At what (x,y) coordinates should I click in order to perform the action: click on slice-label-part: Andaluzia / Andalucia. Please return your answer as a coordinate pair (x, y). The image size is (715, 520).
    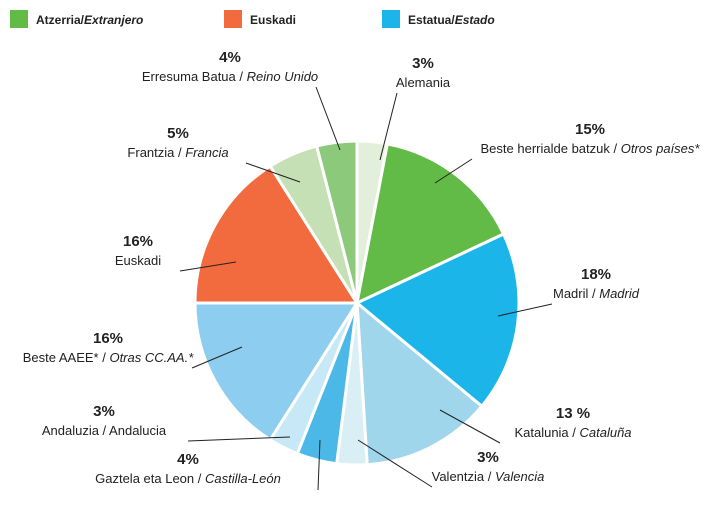
    Looking at the image, I should click on (104, 430).